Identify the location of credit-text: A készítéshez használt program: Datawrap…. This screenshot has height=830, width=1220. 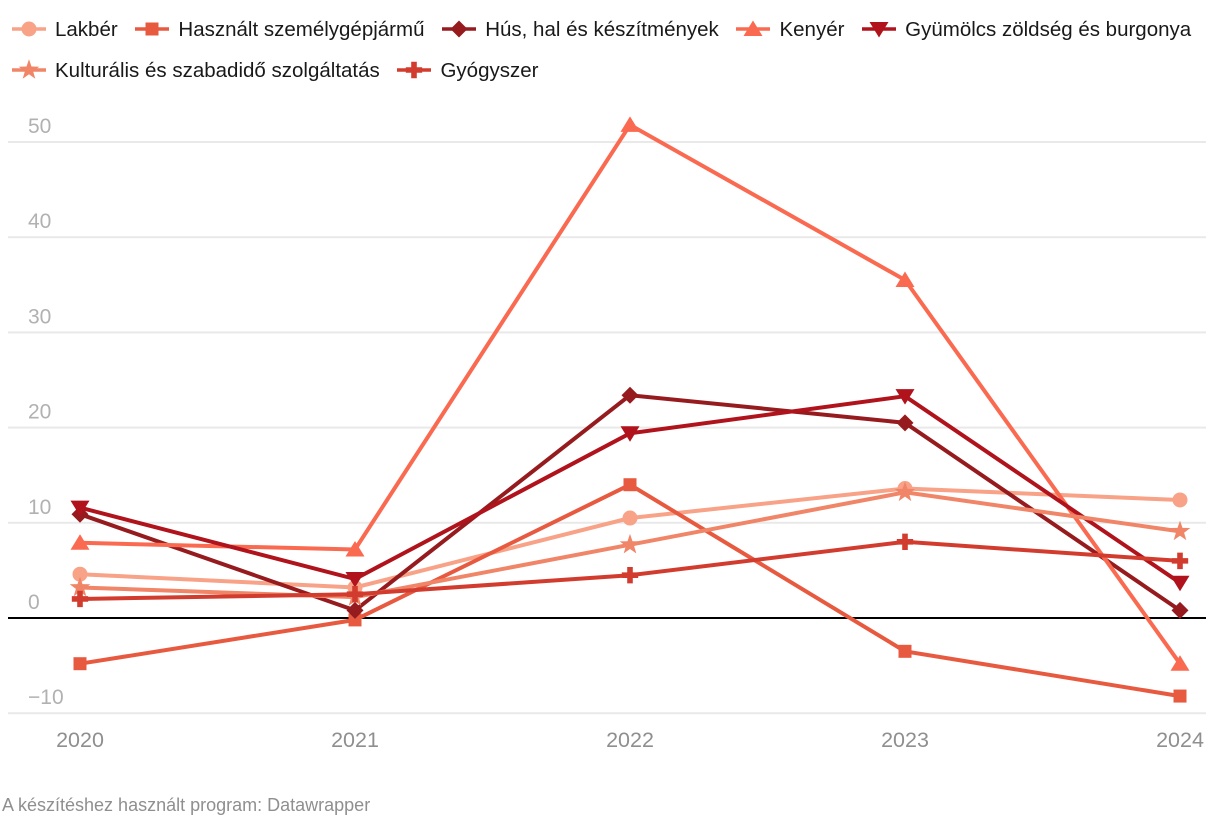
(186, 805).